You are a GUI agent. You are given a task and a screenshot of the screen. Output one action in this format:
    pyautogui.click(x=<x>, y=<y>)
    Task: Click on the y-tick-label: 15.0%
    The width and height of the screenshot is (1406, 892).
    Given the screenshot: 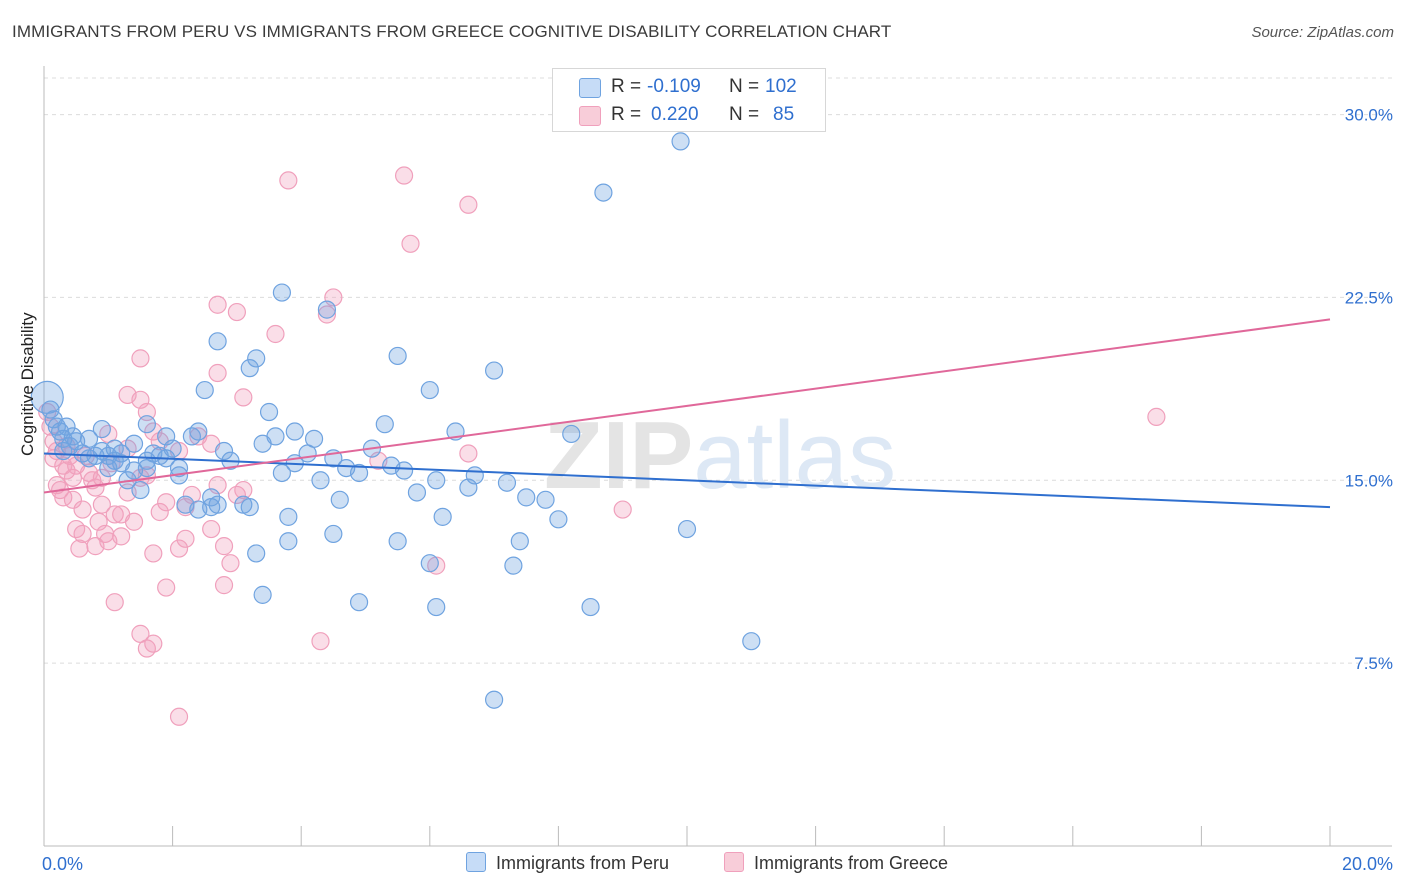 What is the action you would take?
    pyautogui.click(x=1369, y=480)
    